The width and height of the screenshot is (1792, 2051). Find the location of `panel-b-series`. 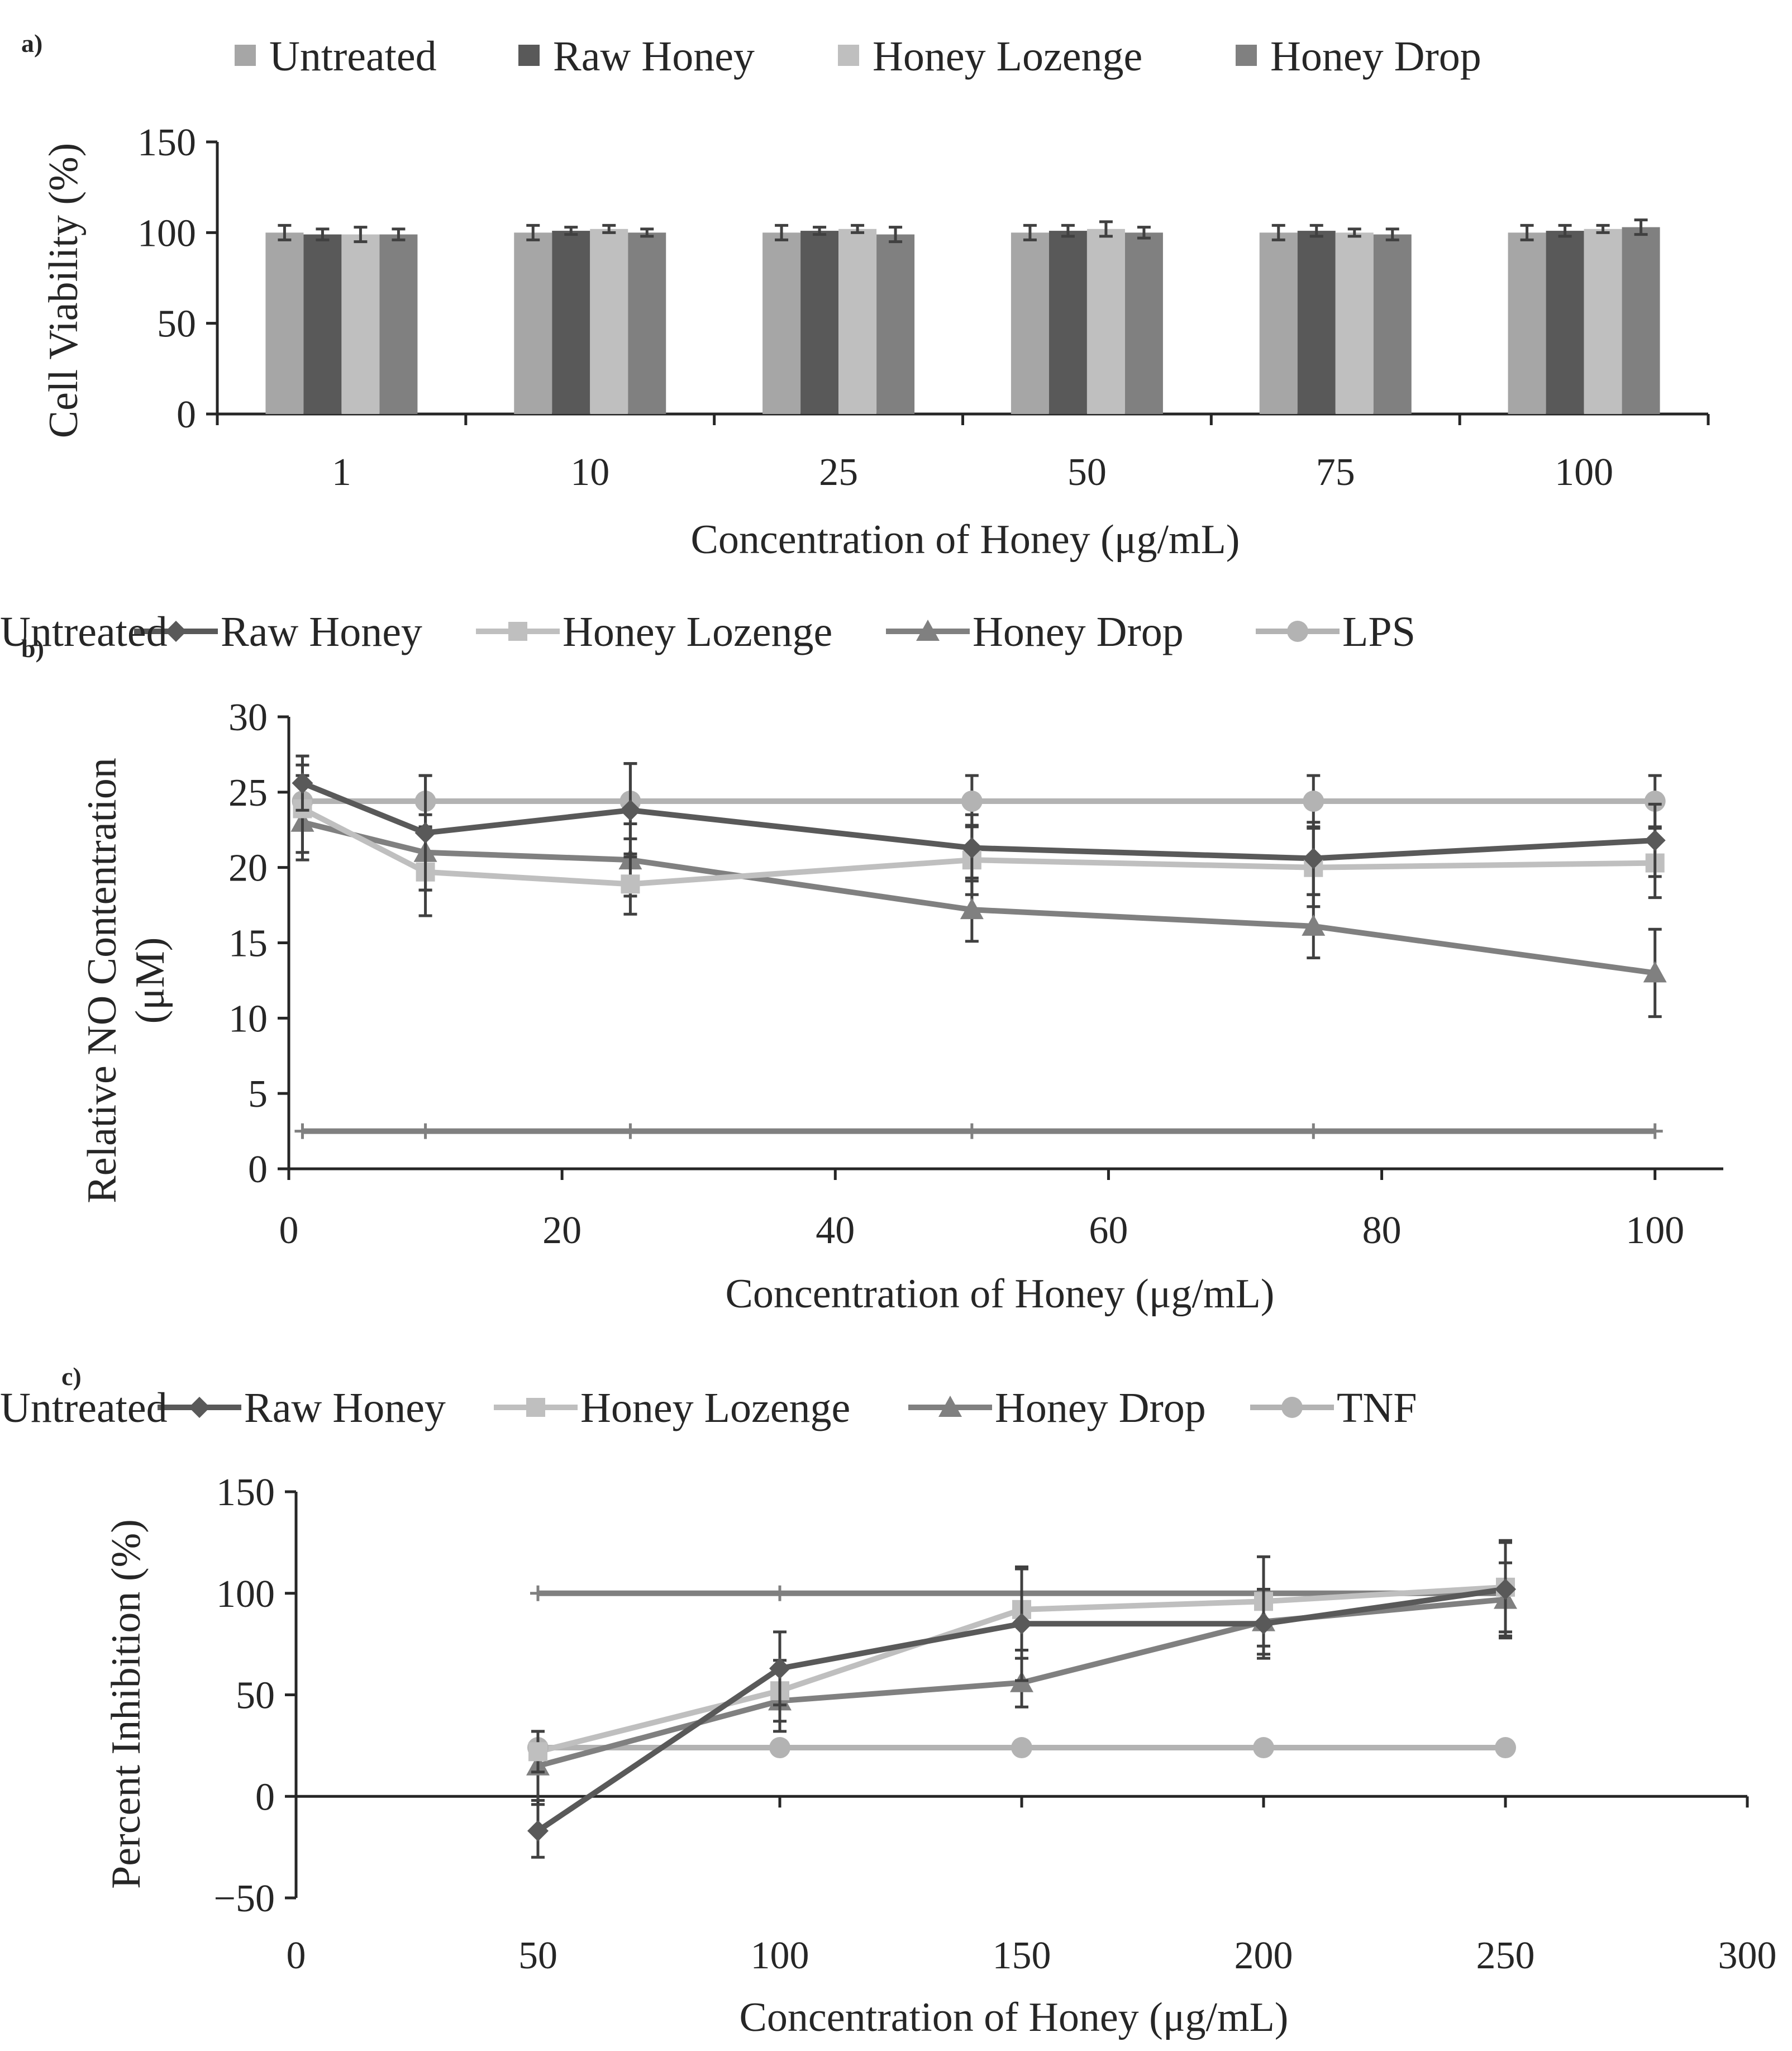

panel-b-series is located at coordinates (978, 946).